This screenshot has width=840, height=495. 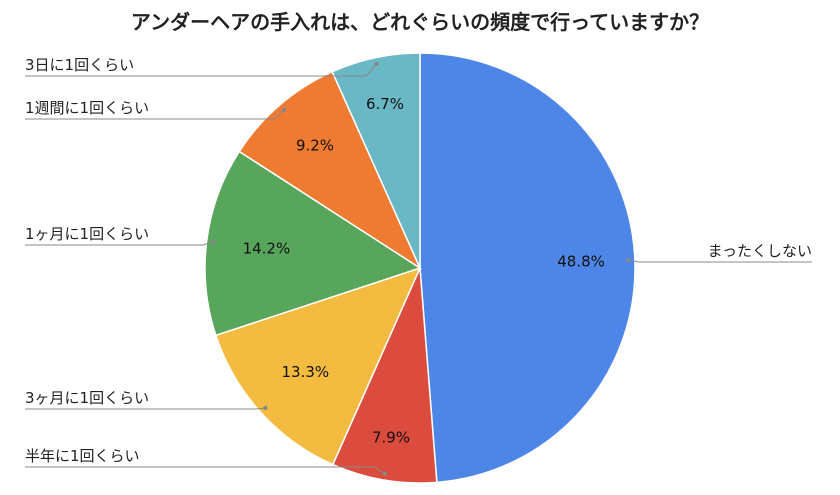 I want to click on category-label-3: 1ヶ月に1回くらい, so click(x=87, y=234).